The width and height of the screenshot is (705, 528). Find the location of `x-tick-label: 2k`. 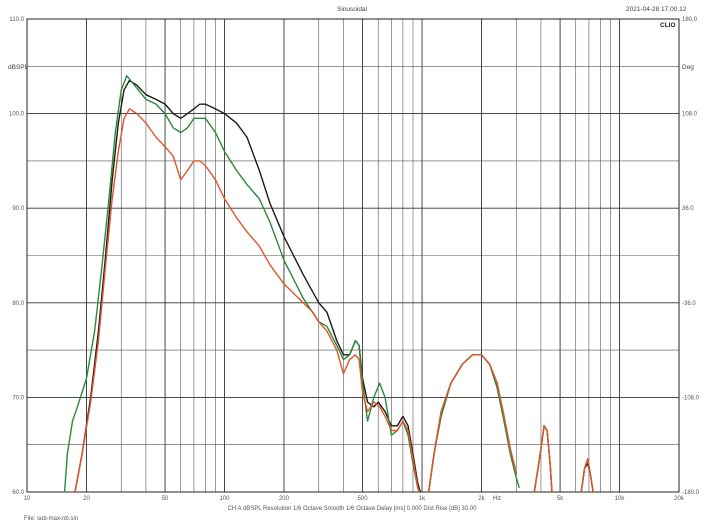

x-tick-label: 2k is located at coordinates (481, 499).